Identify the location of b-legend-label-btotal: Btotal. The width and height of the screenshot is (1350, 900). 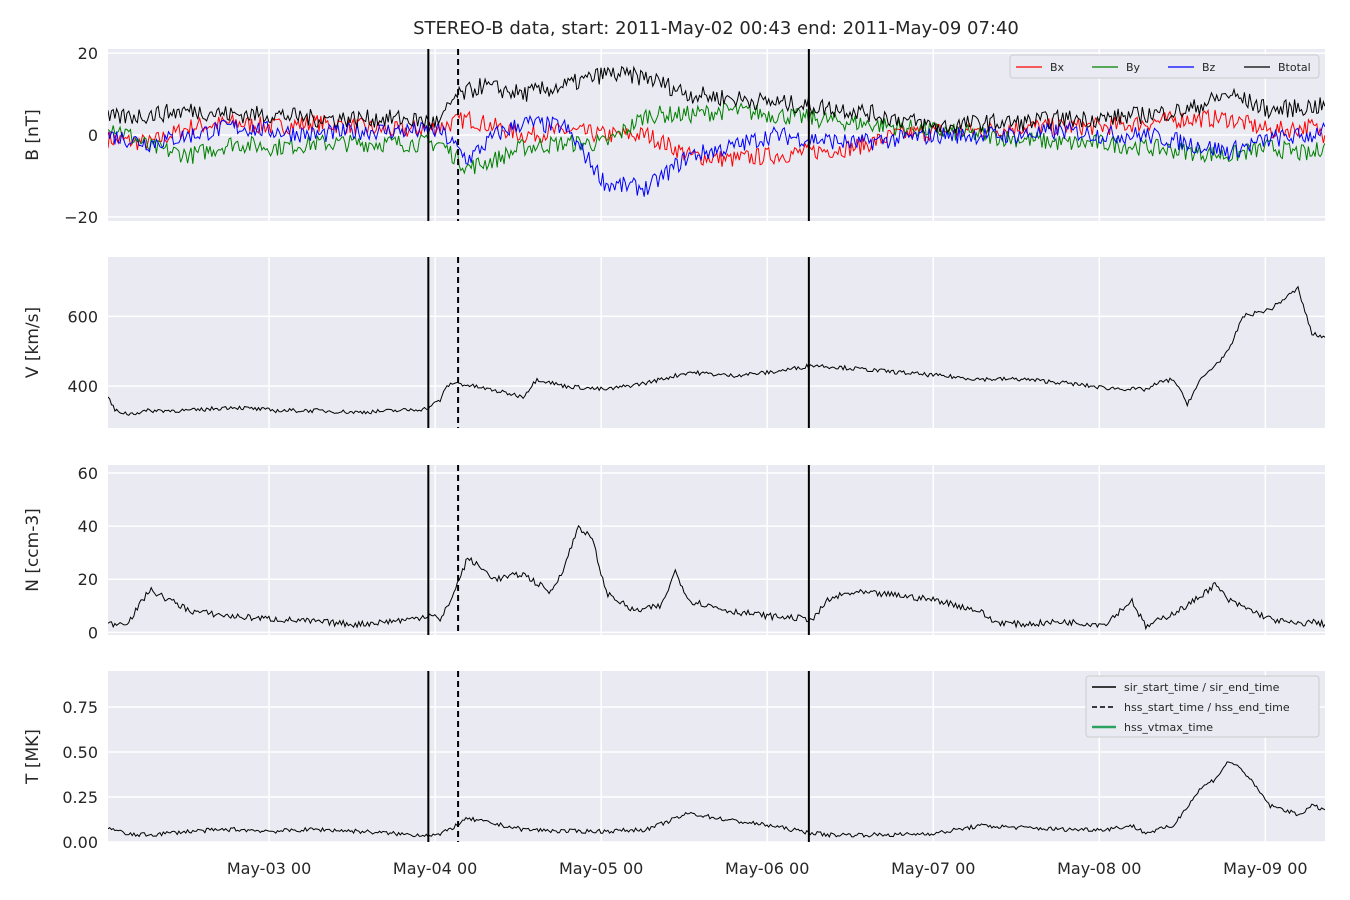
(1294, 67).